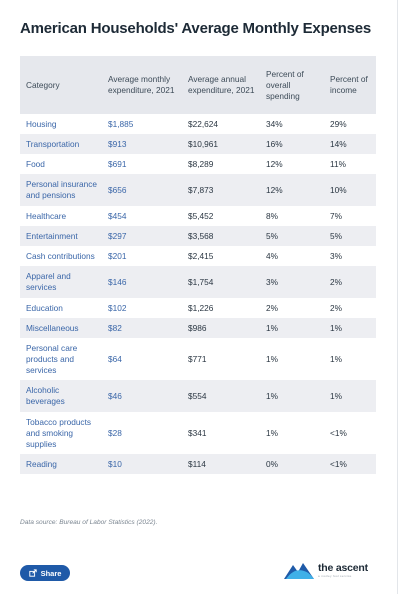  I want to click on table-row: Transportation $913 $10,961 16% 14%, so click(198, 144).